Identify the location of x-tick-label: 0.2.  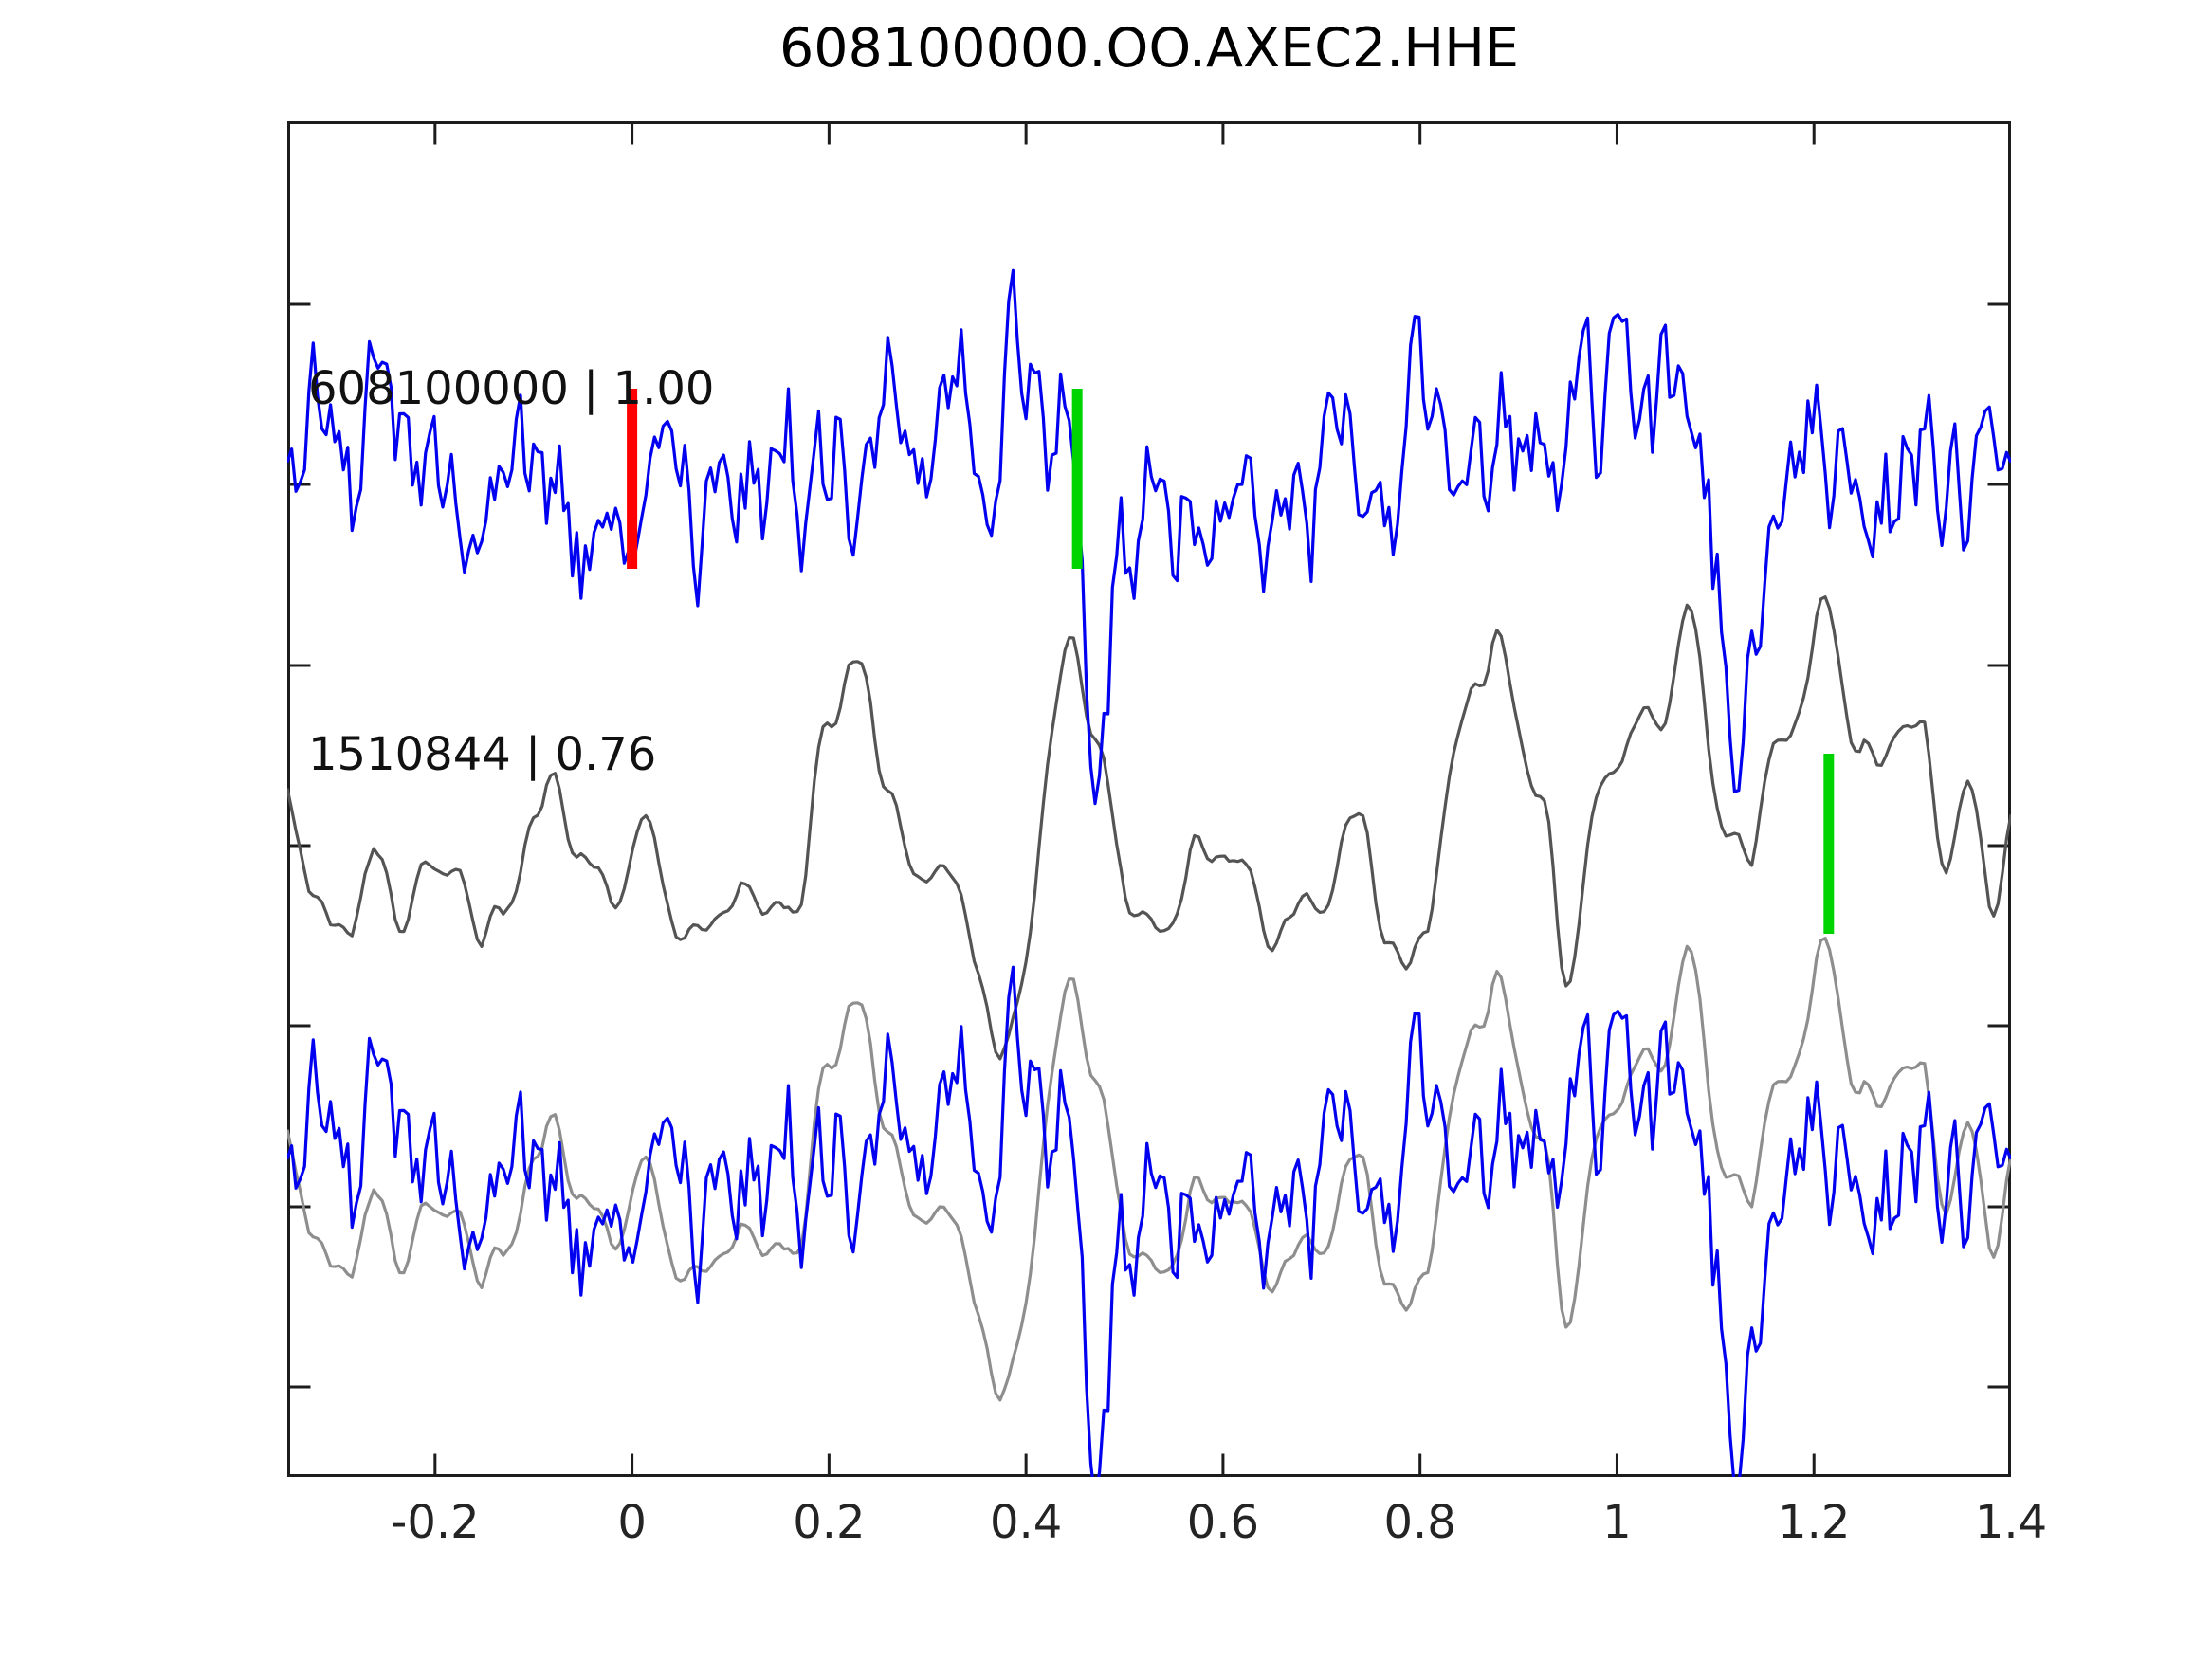
(829, 1522).